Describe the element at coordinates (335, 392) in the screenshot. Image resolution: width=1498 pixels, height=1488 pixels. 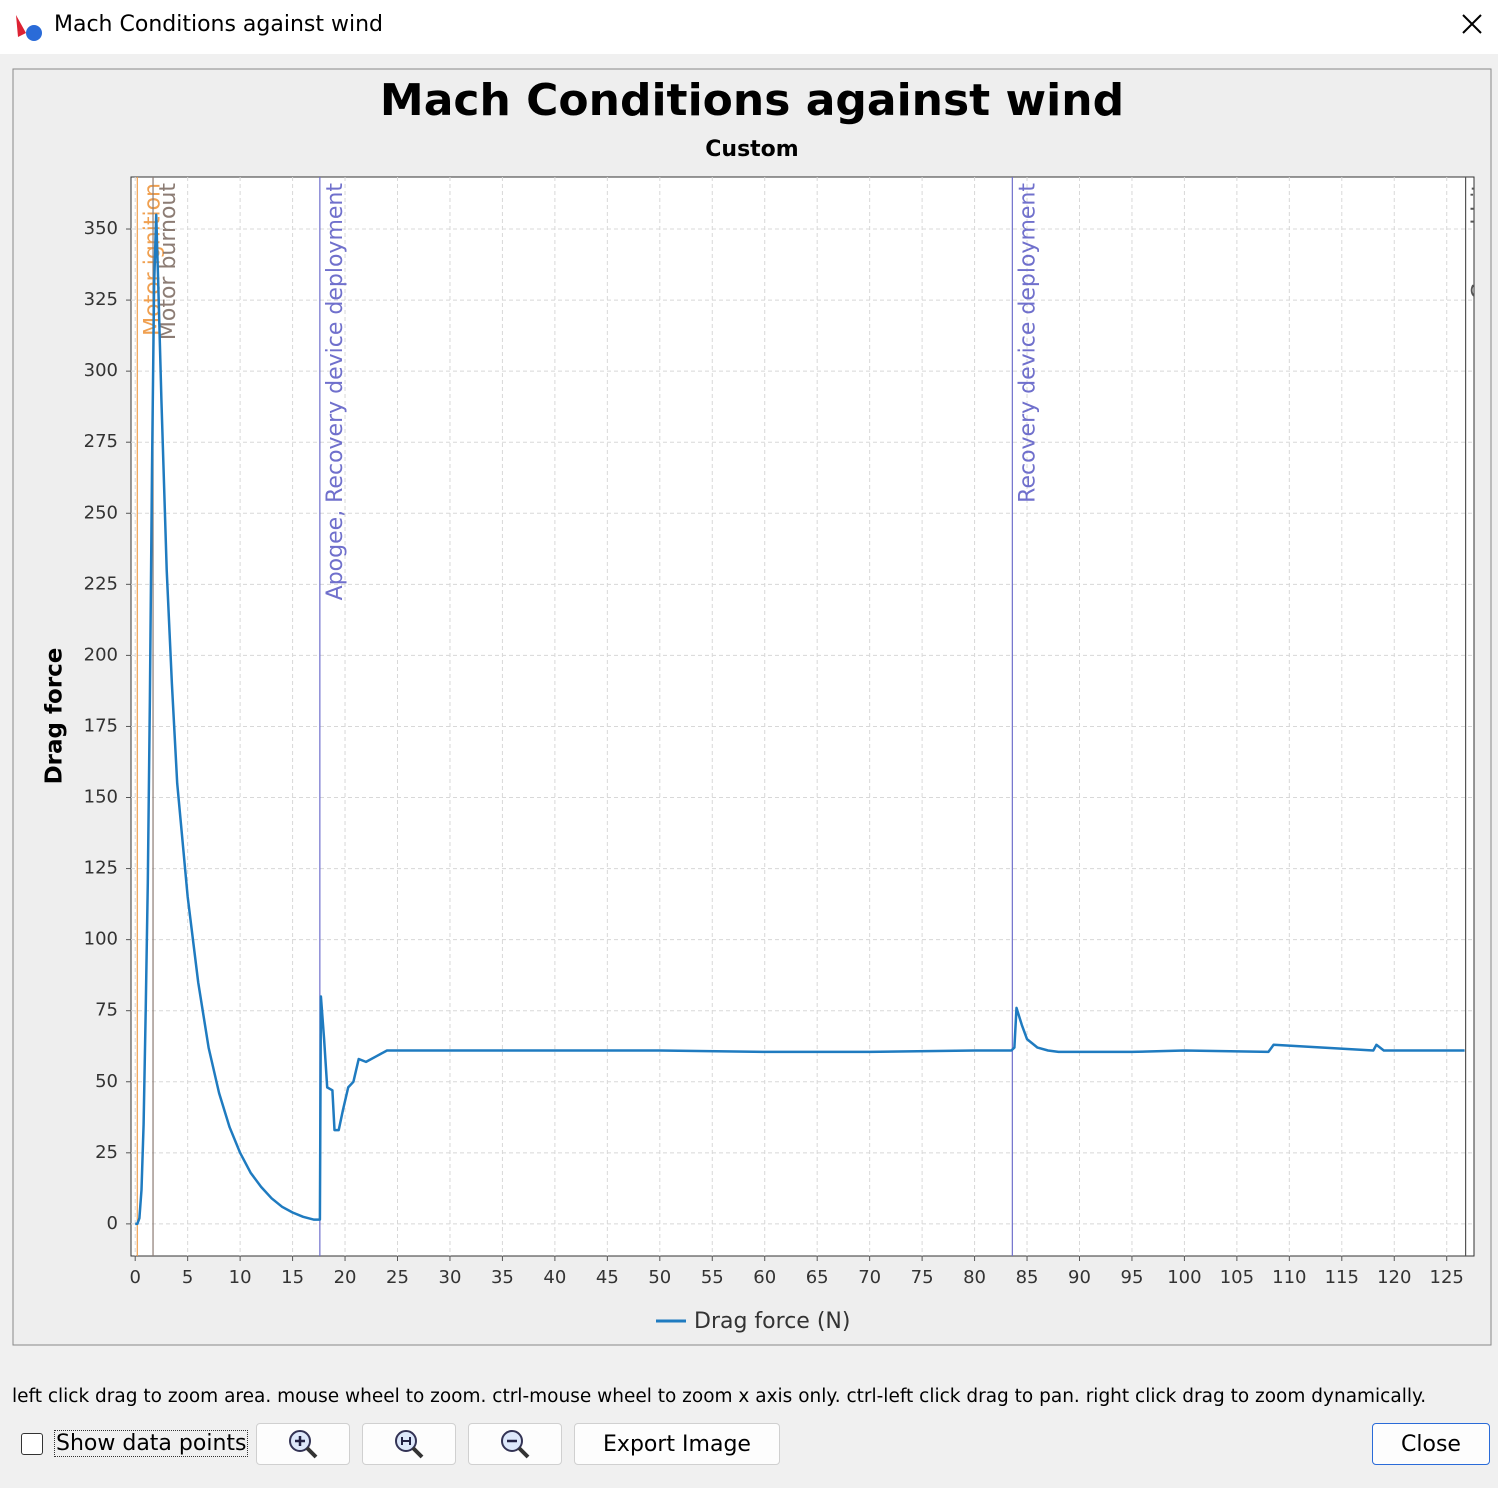
I see `event-label: Apogee, Recovery device deployment` at that location.